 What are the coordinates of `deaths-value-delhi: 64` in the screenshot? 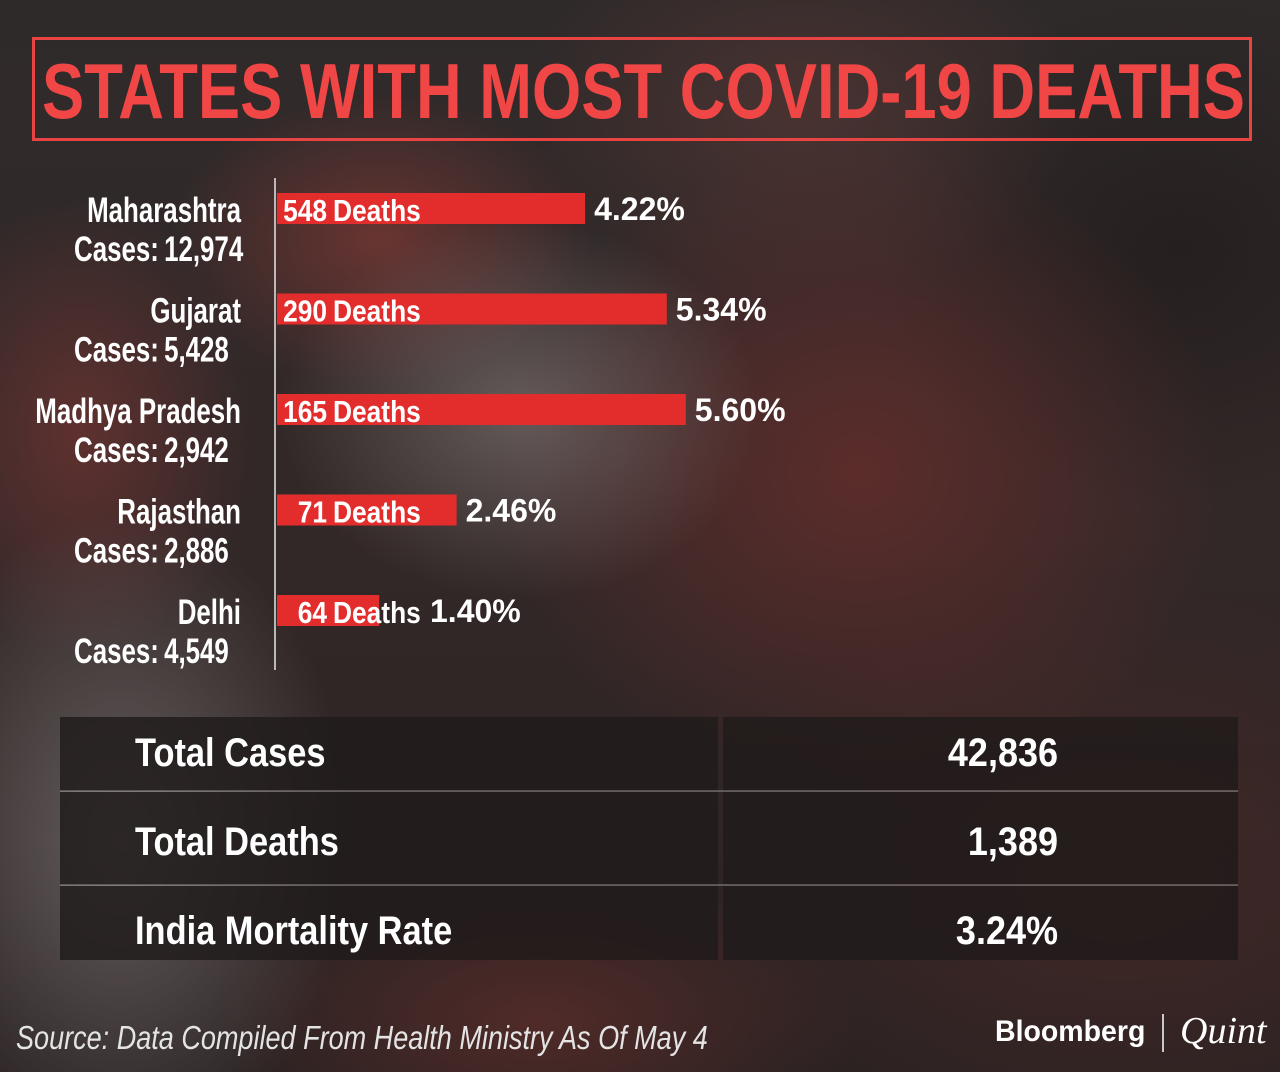 It's located at (312, 613).